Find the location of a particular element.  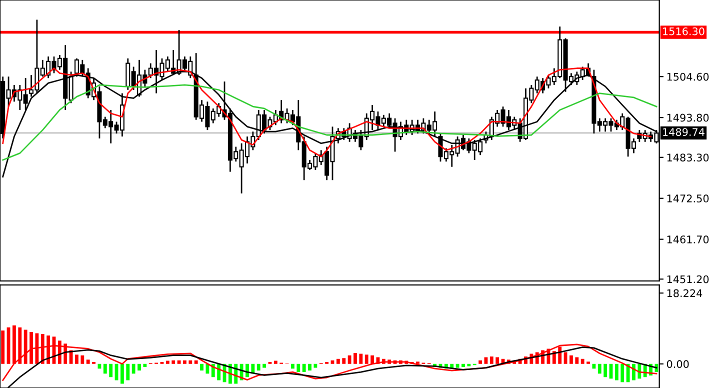

y-tick-label: 1483.30 is located at coordinates (688, 158).